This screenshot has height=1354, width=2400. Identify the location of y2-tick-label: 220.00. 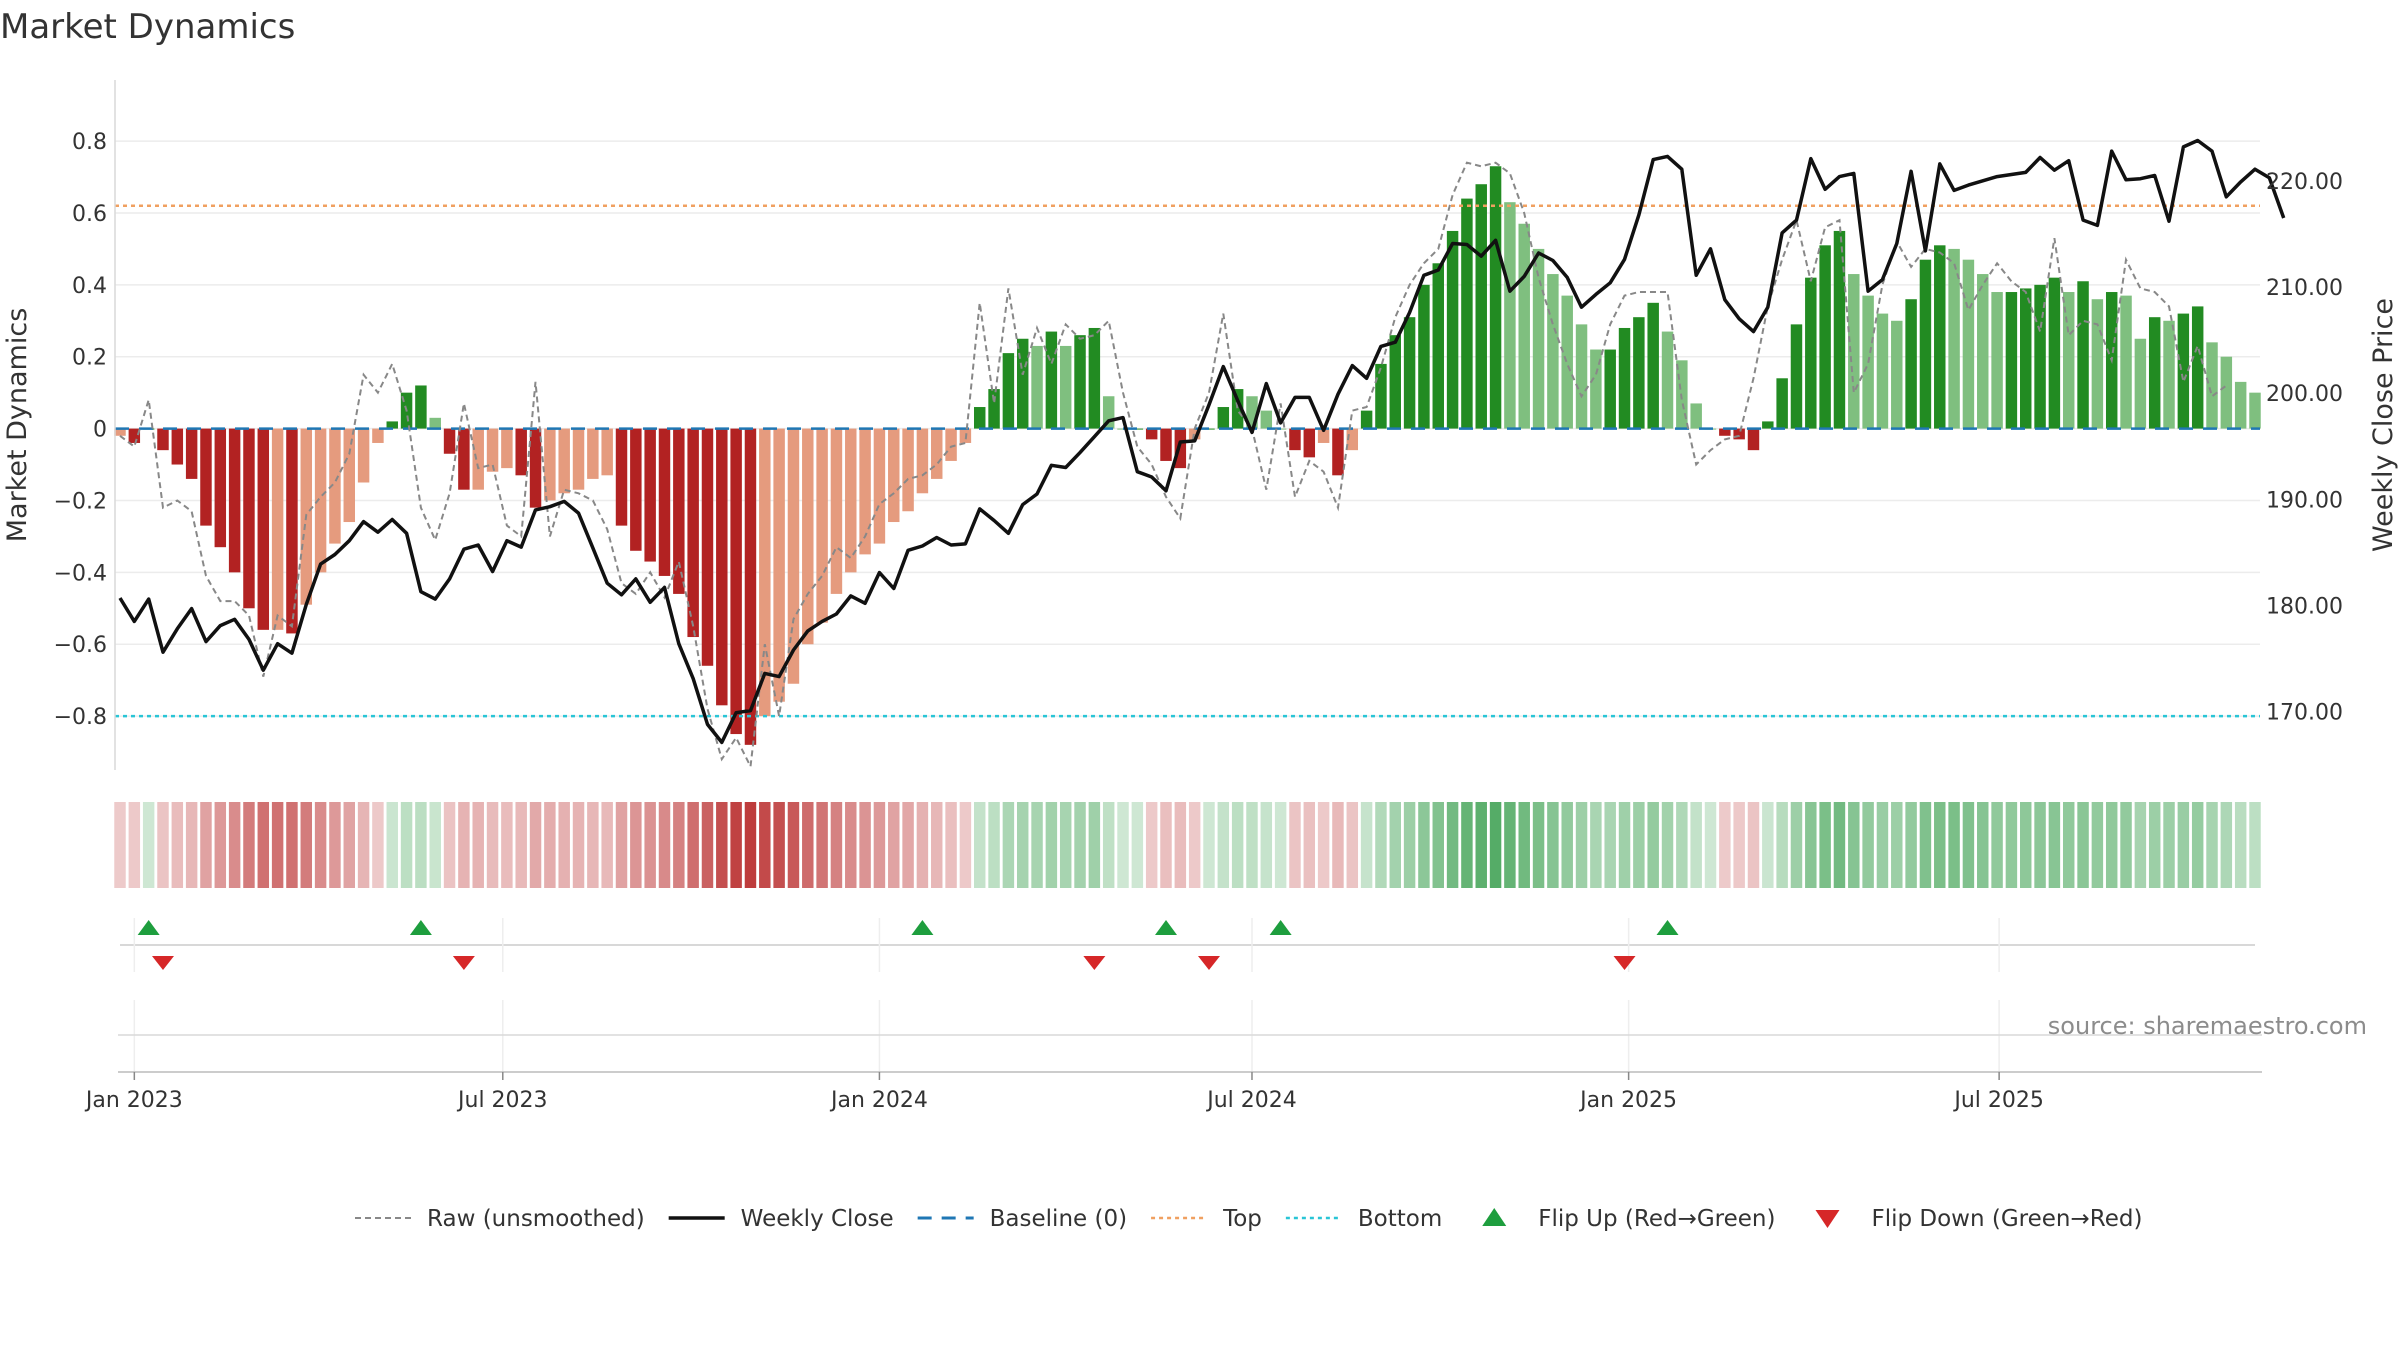
(2304, 182).